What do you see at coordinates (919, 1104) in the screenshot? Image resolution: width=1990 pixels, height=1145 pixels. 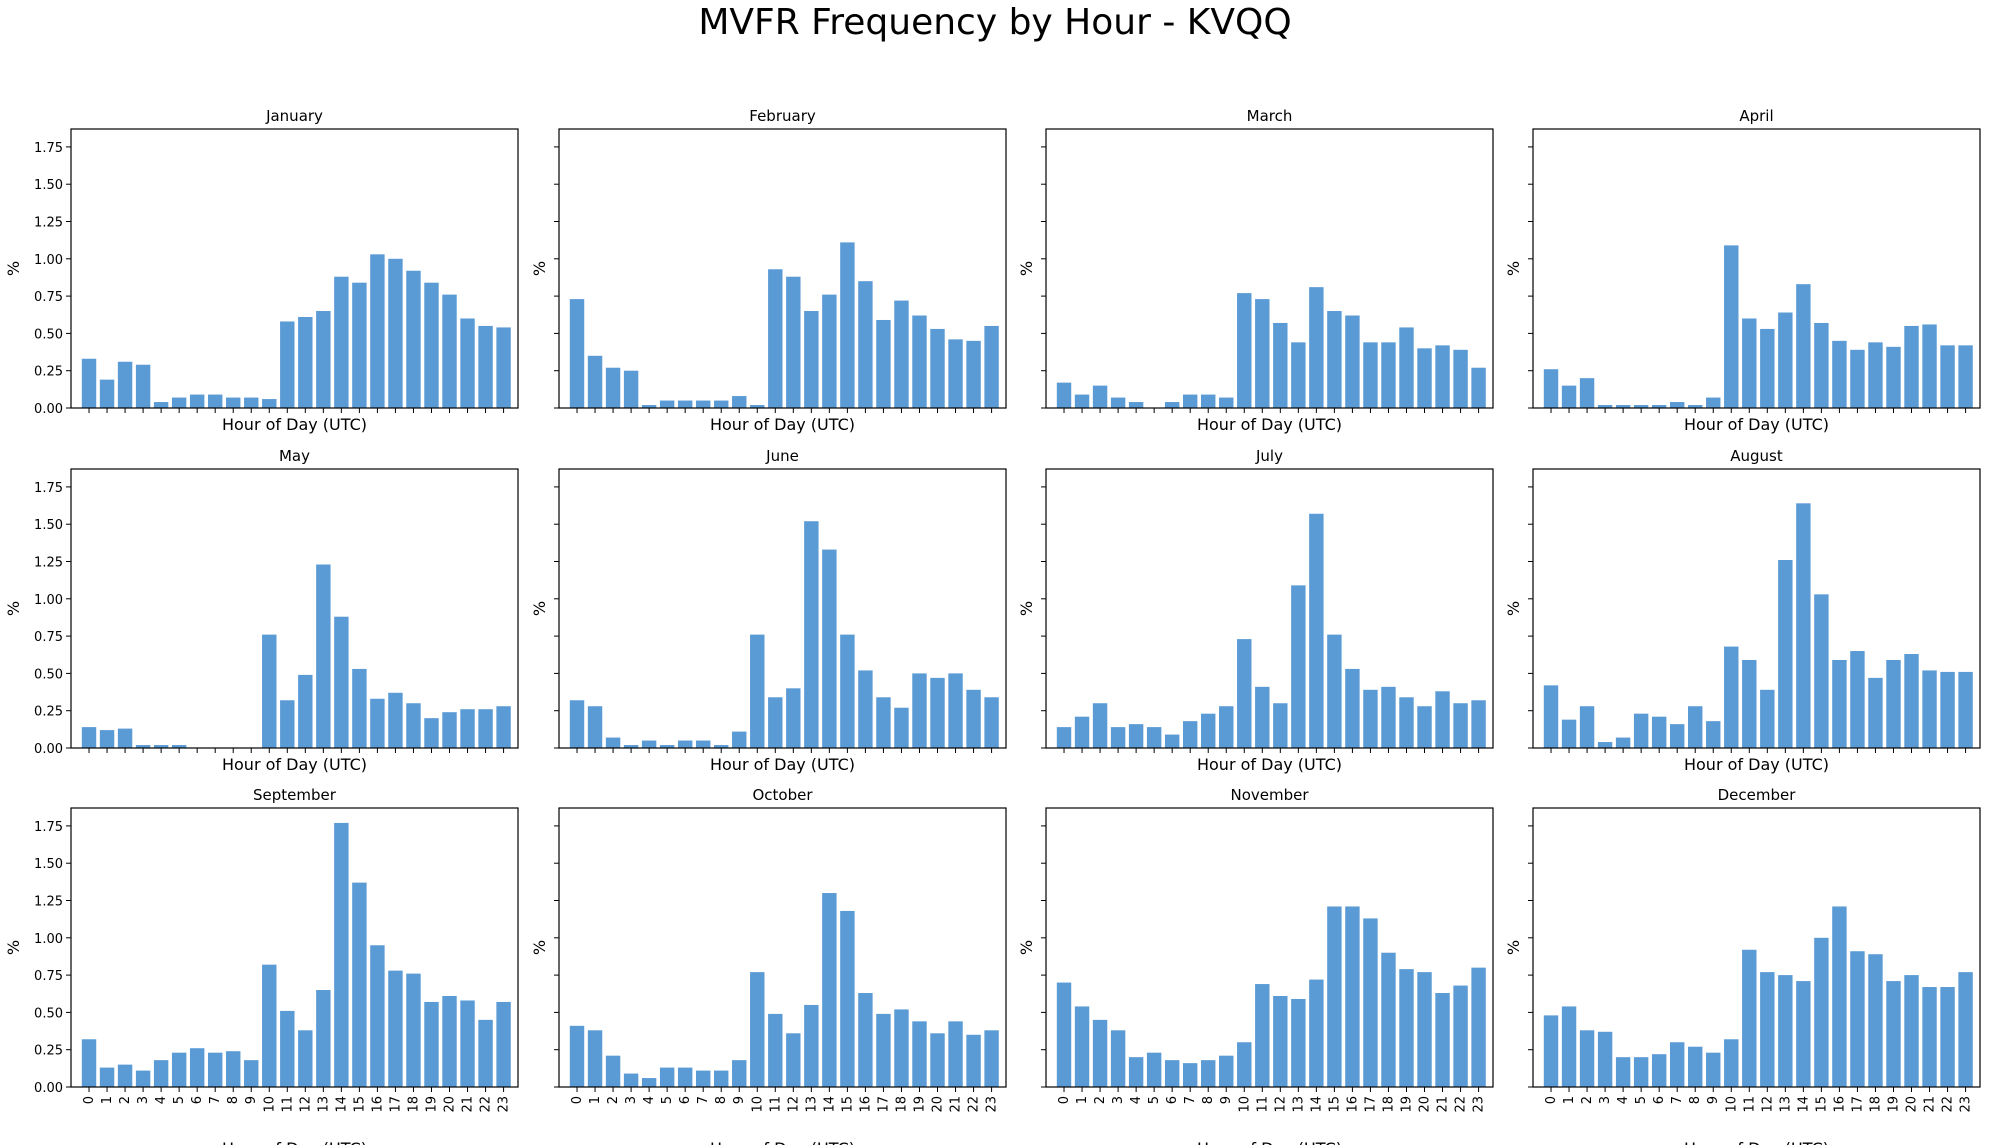 I see `x-tick-label: 19` at bounding box center [919, 1104].